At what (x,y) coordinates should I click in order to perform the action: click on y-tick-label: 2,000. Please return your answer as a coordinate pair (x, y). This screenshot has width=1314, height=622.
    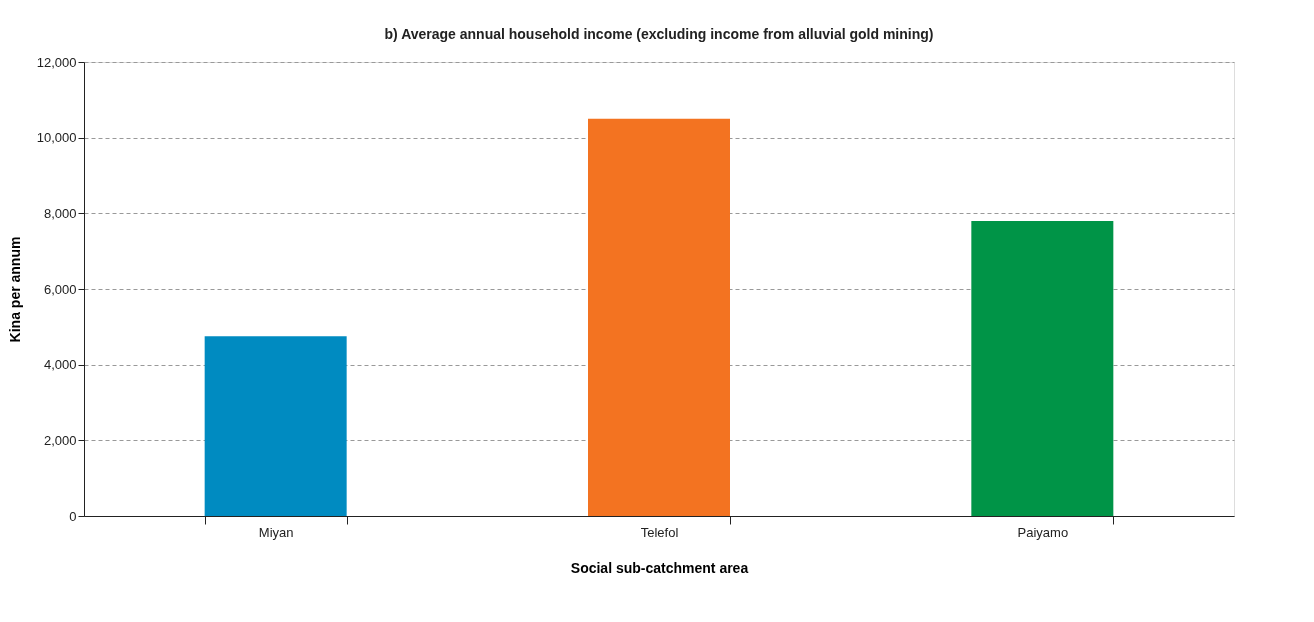
    Looking at the image, I should click on (60, 440).